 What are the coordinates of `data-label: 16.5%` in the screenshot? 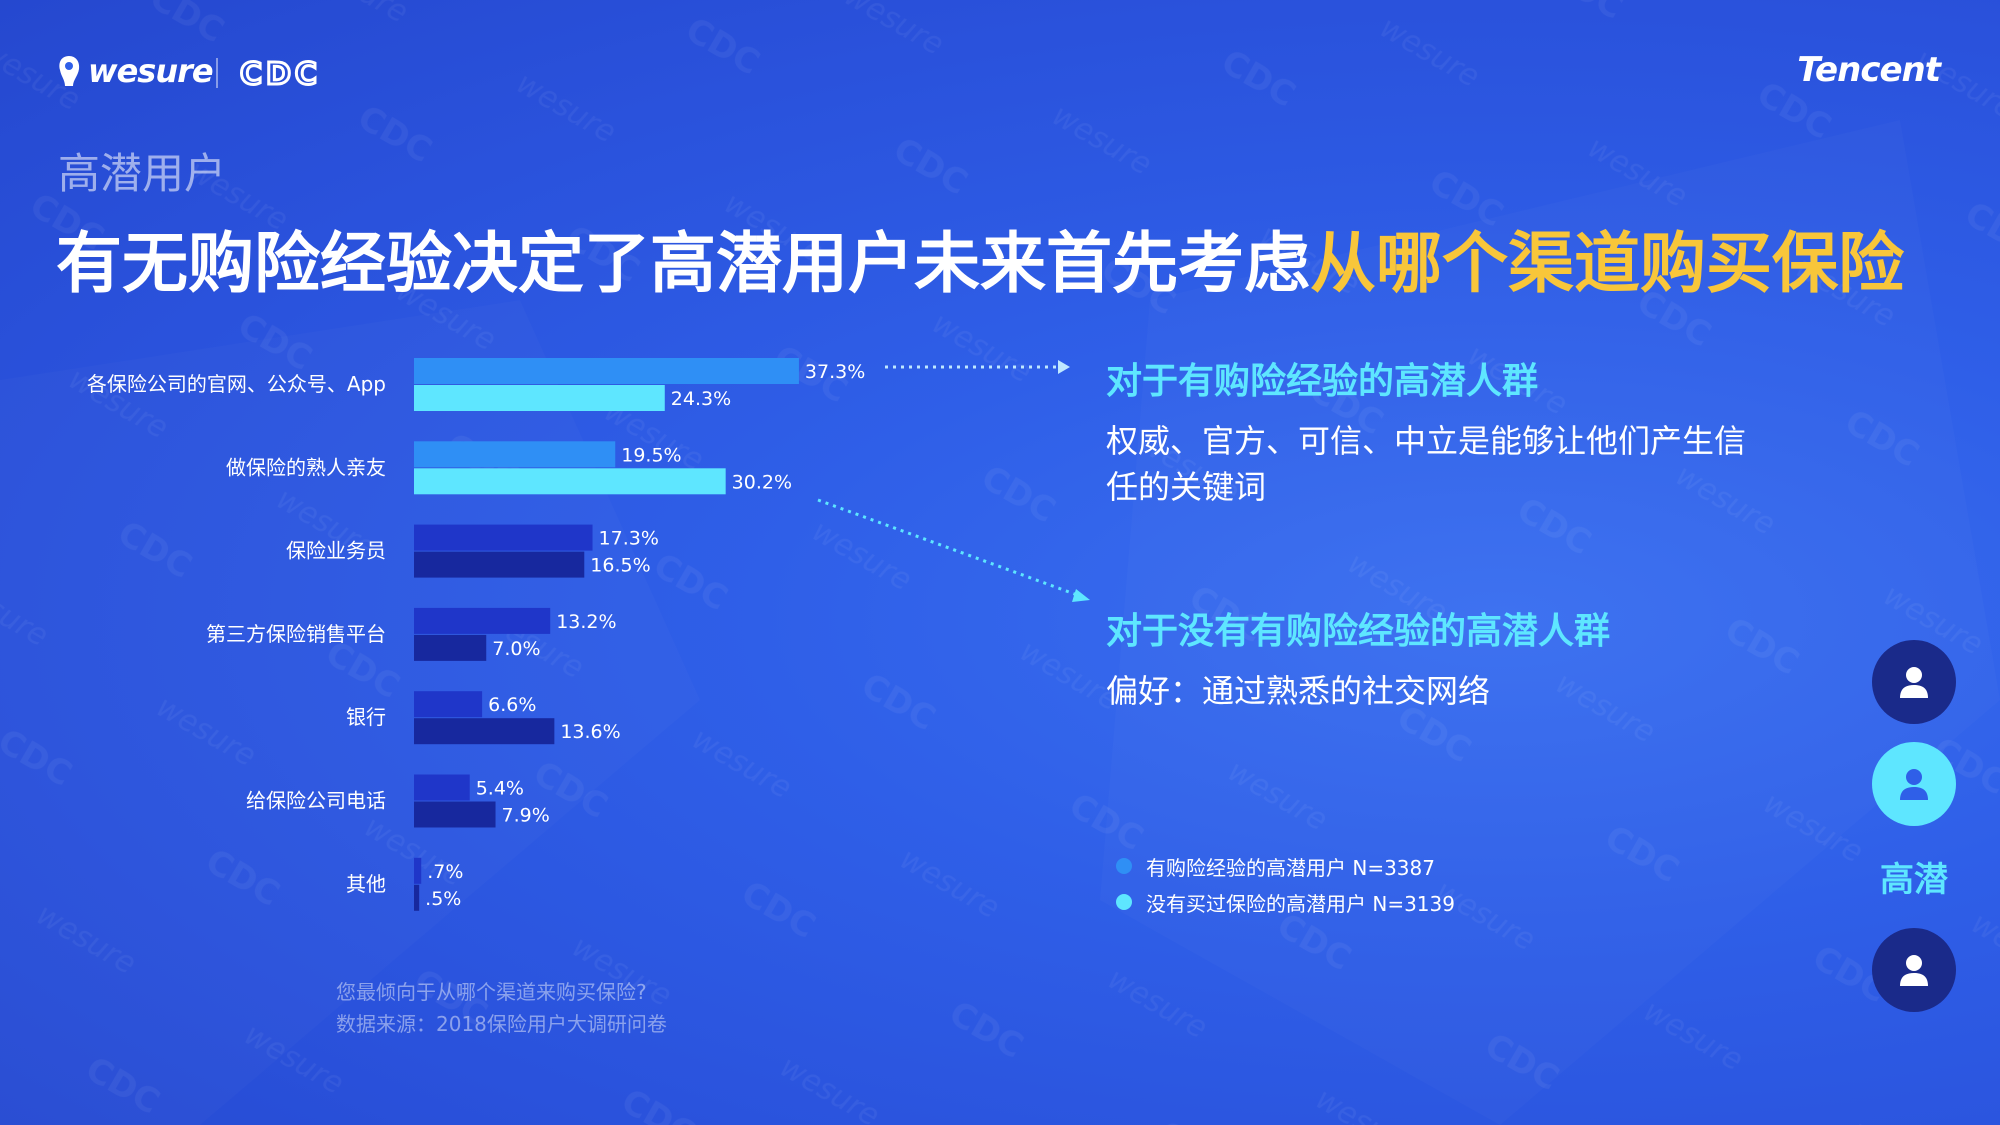 It's located at (620, 566).